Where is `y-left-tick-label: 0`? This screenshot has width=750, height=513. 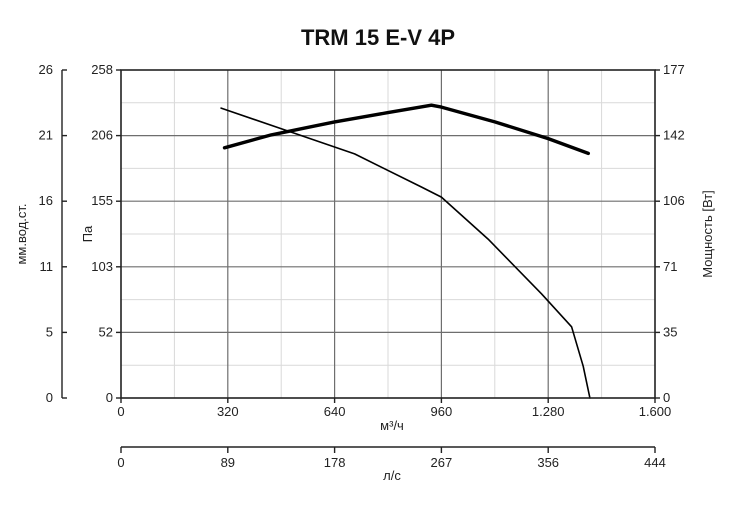
y-left-tick-label: 0 is located at coordinates (109, 397).